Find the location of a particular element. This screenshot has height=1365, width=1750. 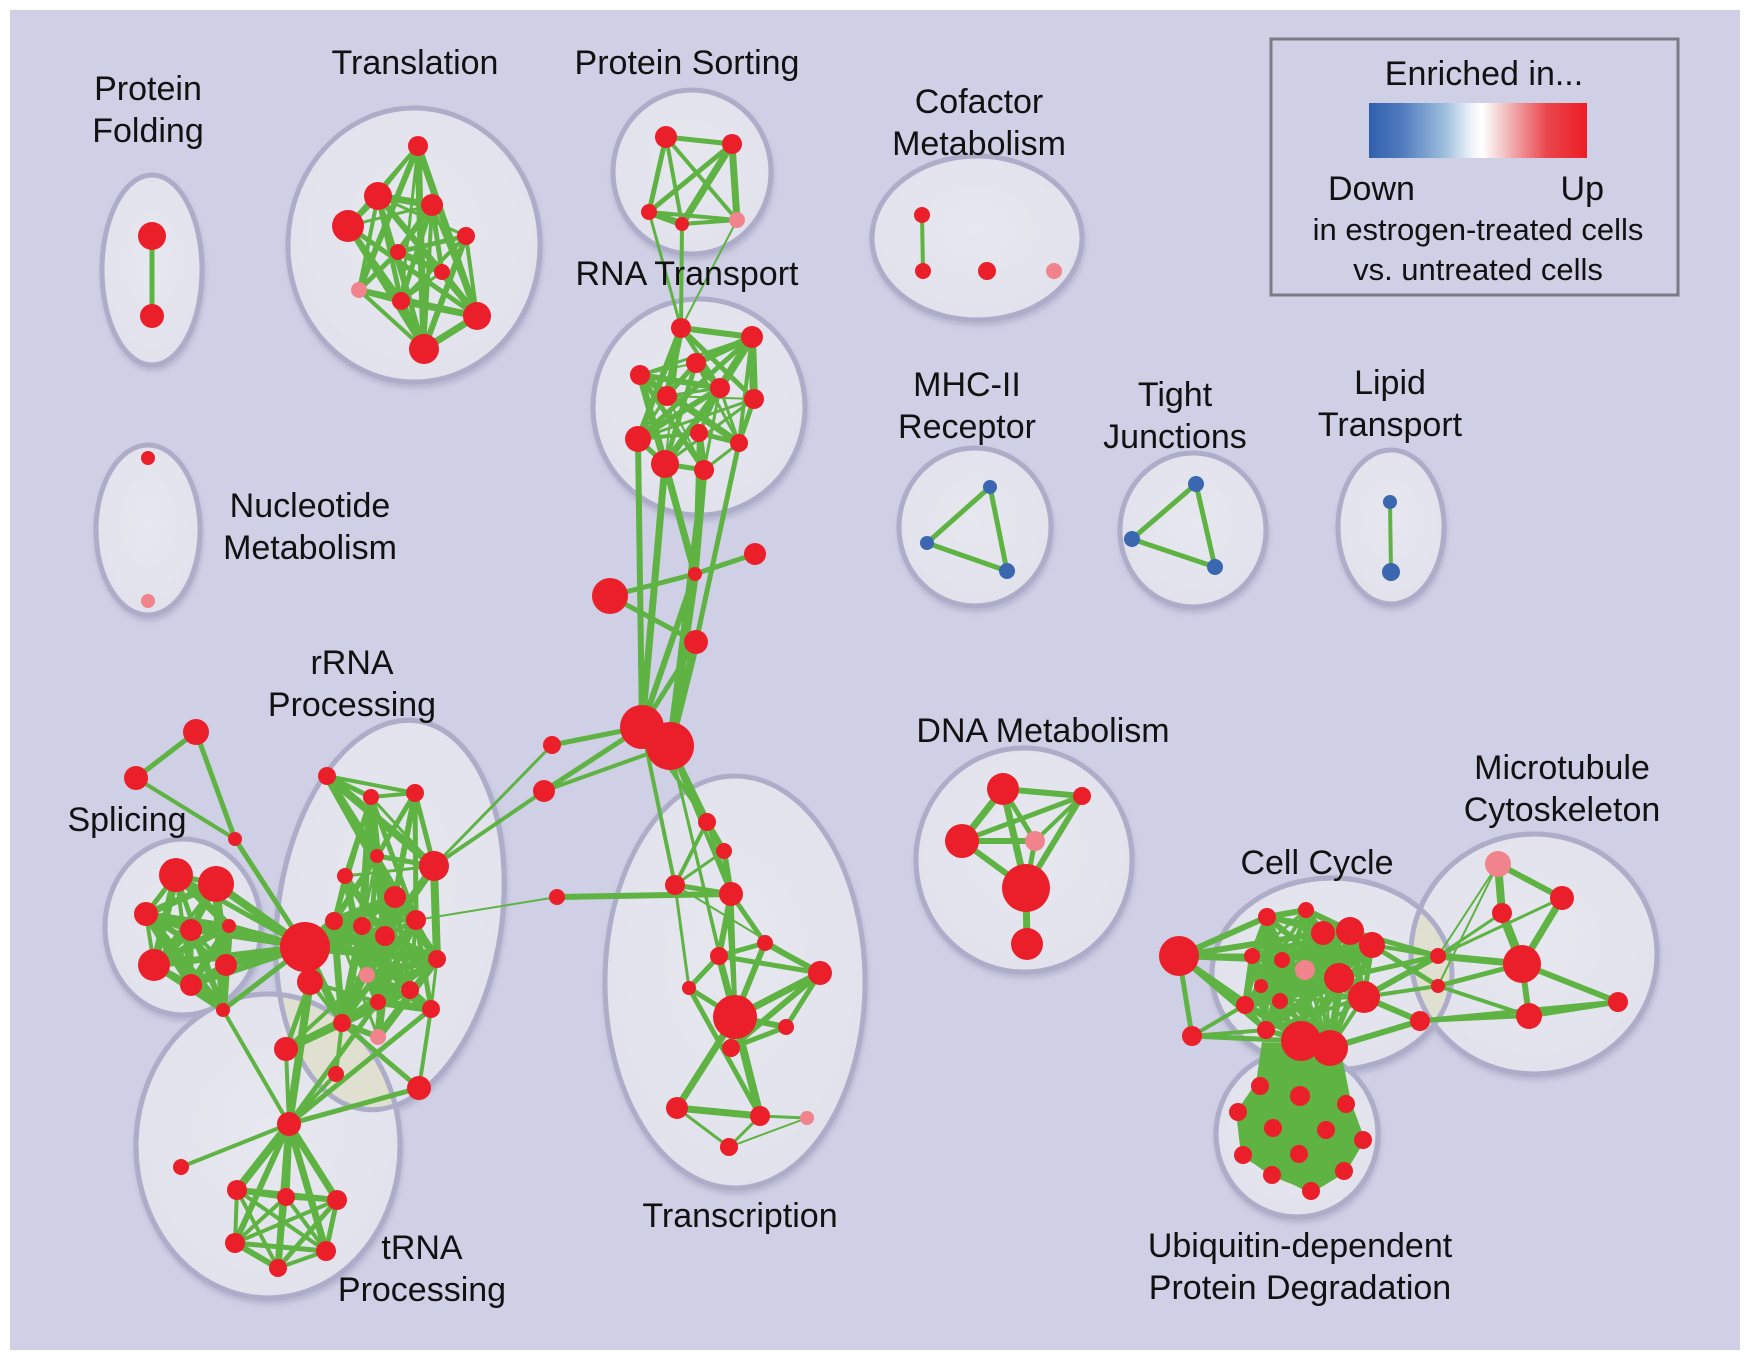

svg-text: Junctions is located at coordinates (1175, 437).